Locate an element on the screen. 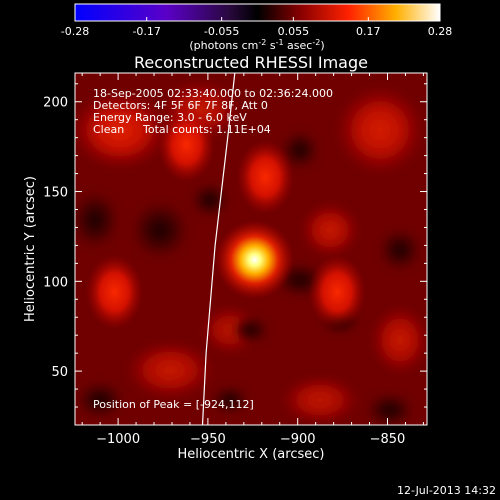 The width and height of the screenshot is (500, 500). solar-limb-line is located at coordinates (218, 249).